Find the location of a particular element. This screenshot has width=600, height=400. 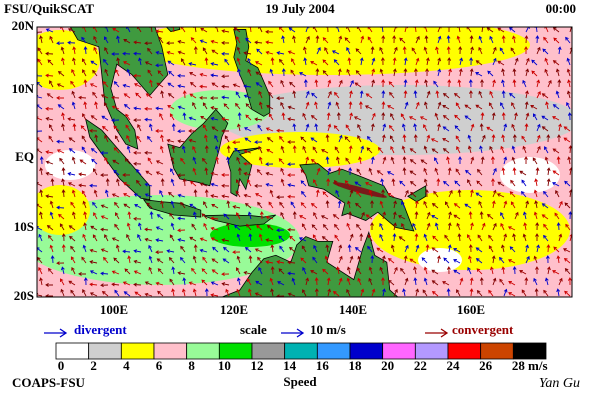

colorbar-tick-label: 24 is located at coordinates (454, 365).